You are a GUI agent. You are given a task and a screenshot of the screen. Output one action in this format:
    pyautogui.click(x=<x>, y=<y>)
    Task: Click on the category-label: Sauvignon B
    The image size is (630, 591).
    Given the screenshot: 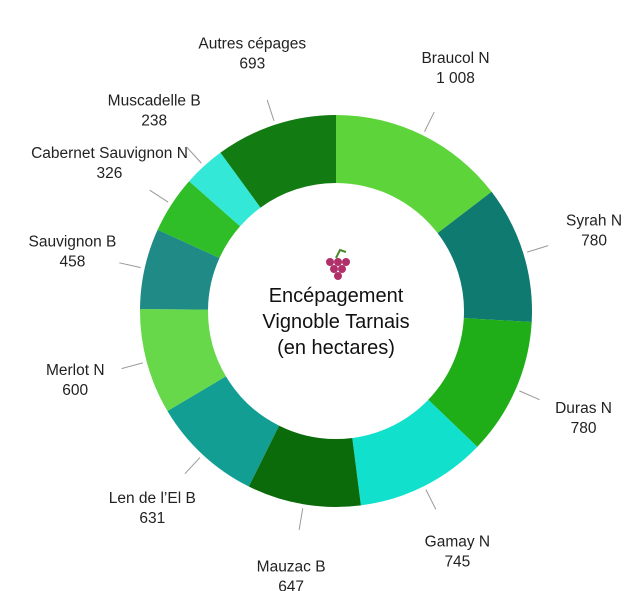 What is the action you would take?
    pyautogui.click(x=72, y=241)
    